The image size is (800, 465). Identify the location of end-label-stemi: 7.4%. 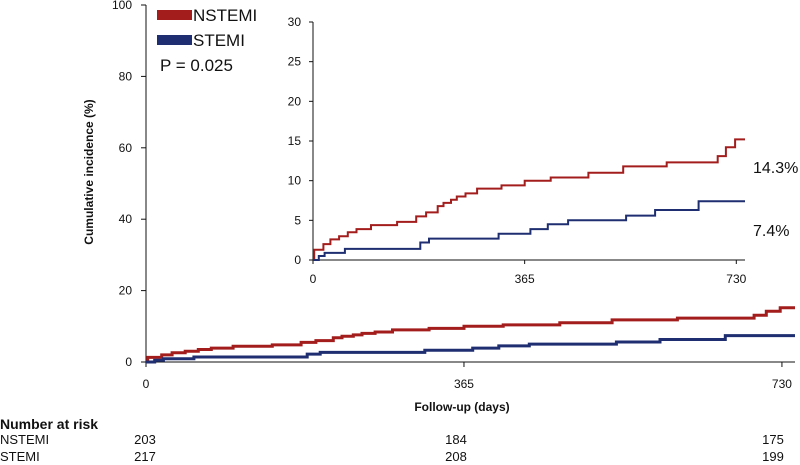
(771, 231).